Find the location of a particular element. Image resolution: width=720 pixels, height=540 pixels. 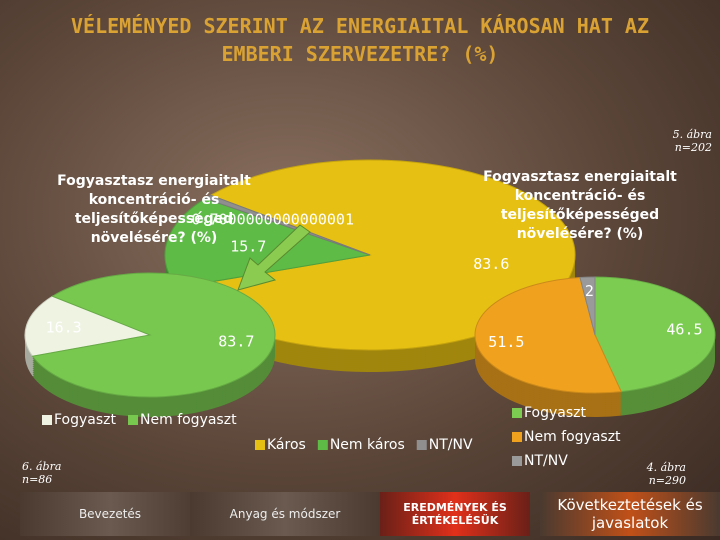

note-label: 6. ábra is located at coordinates (42, 466).